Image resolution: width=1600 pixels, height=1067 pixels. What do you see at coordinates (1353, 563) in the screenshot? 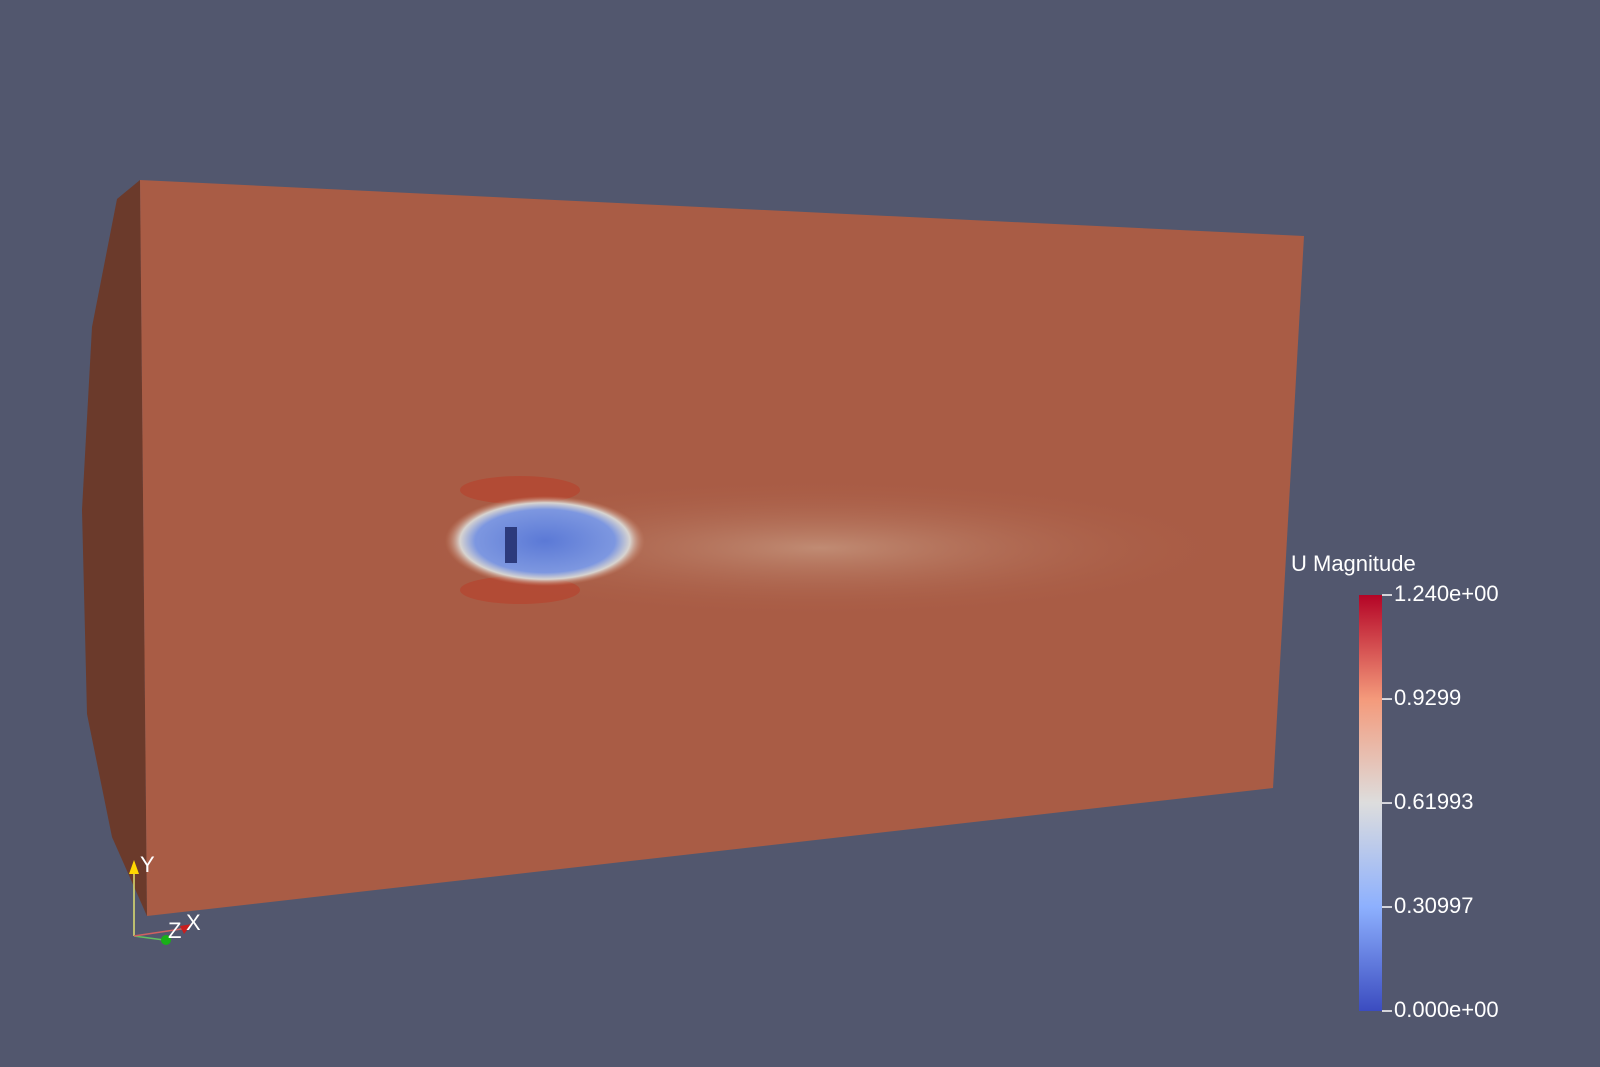
I see `legend-title: U Magnitude` at bounding box center [1353, 563].